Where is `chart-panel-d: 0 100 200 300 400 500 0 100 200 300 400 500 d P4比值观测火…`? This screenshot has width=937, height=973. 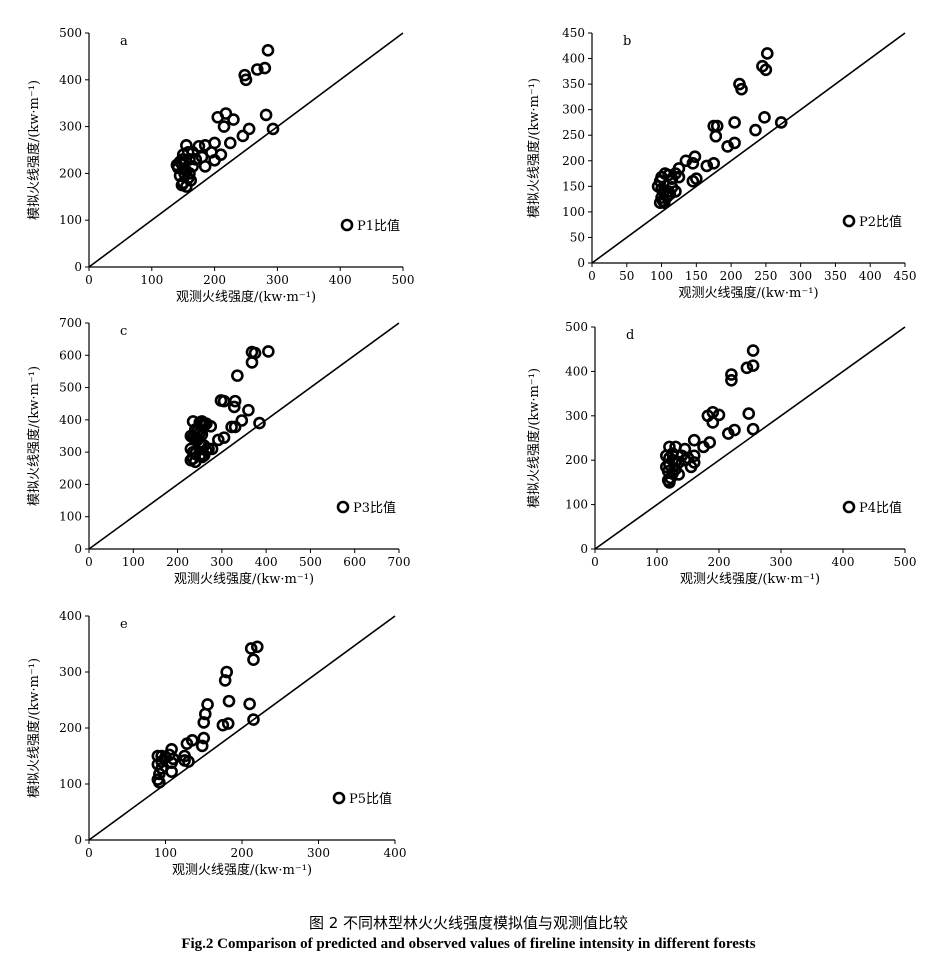
chart-panel-d: 0 100 200 300 400 500 0 100 200 300 400 500 d P4比值观测火… is located at coordinates (721, 453).